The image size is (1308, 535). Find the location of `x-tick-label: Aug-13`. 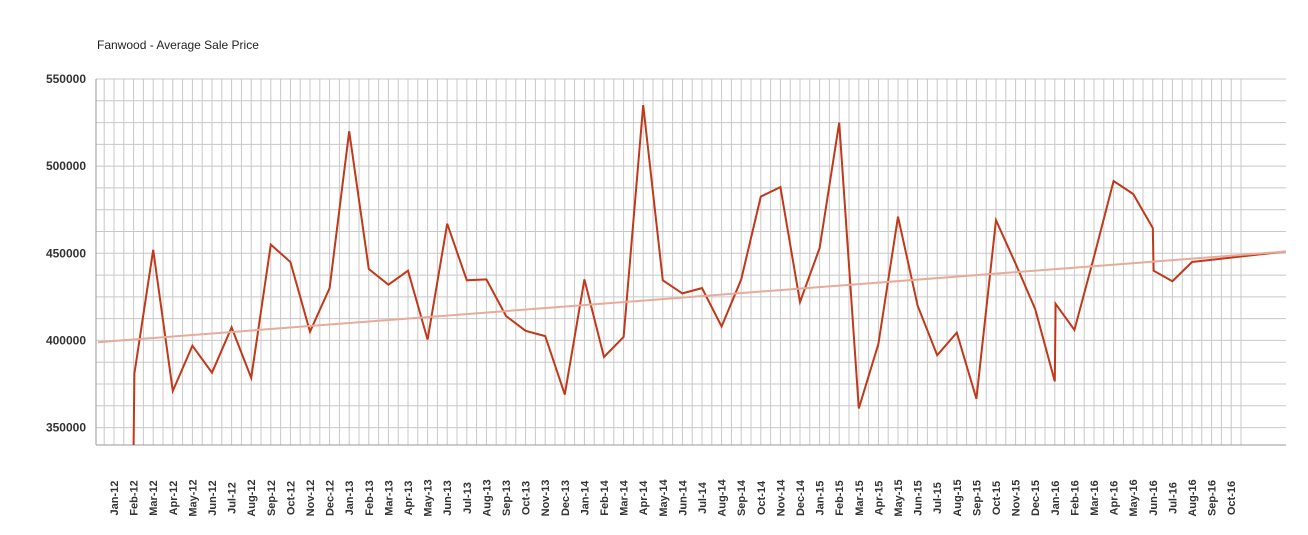

x-tick-label: Aug-13 is located at coordinates (487, 497).